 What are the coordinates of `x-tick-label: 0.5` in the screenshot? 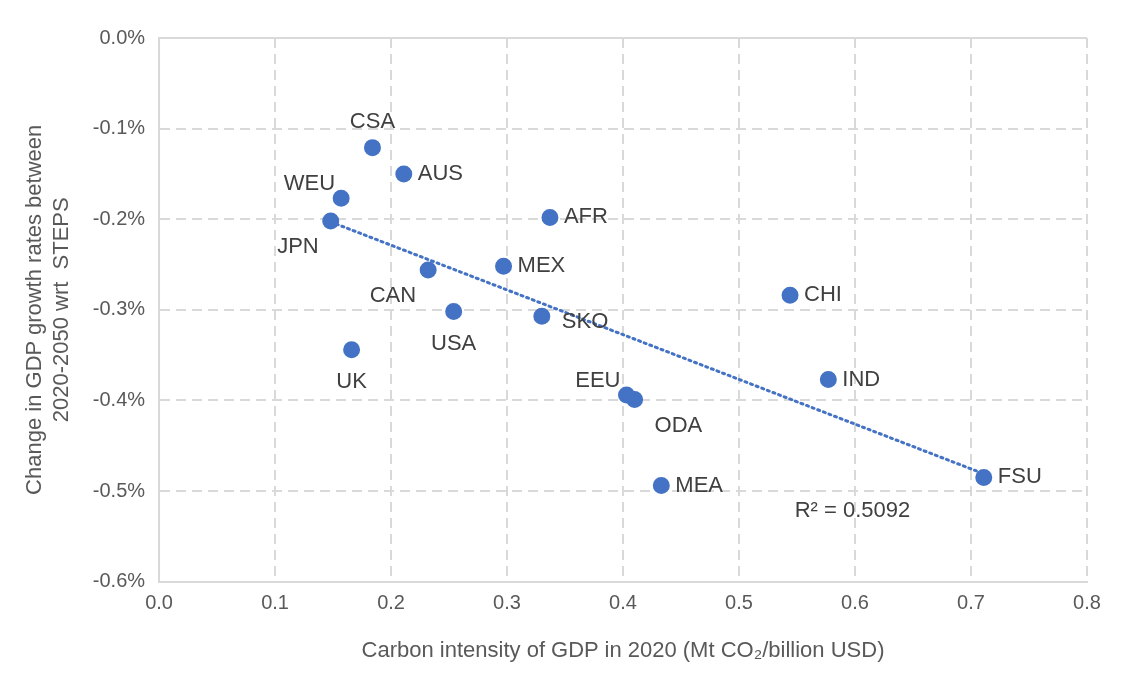 It's located at (739, 602).